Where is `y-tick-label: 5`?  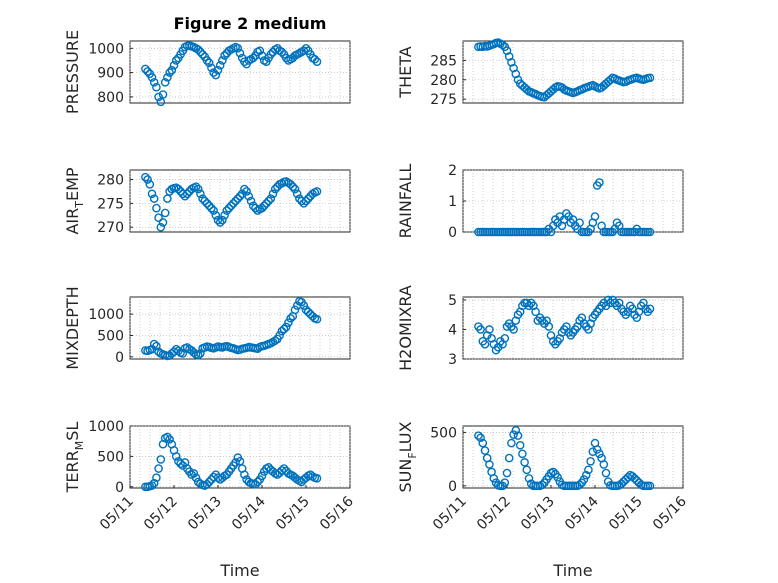
y-tick-label: 5 is located at coordinates (452, 301).